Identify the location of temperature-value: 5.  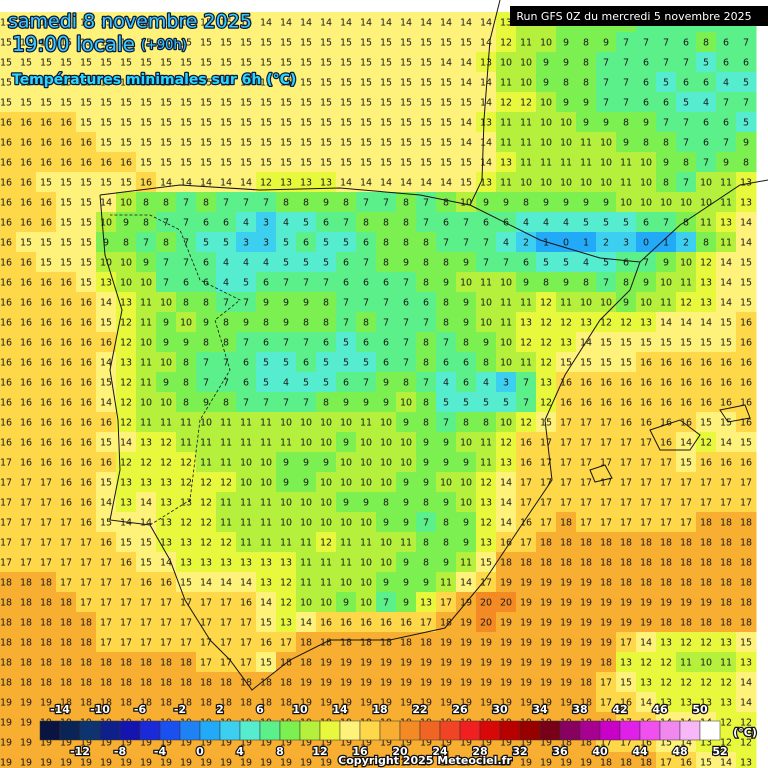
(206, 243).